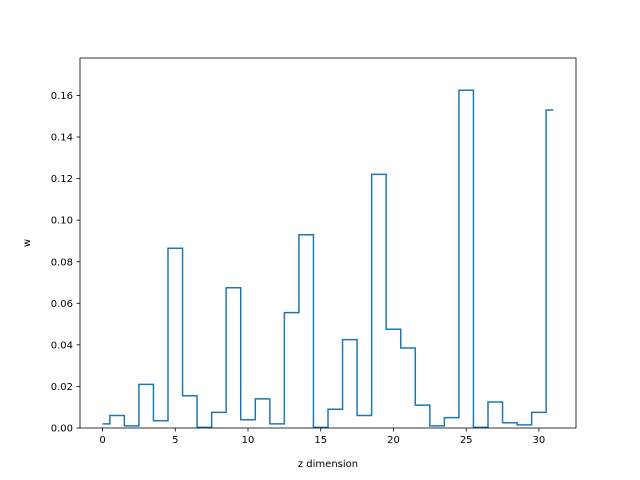 The height and width of the screenshot is (480, 640). I want to click on y-axis-ticks: 0.00 0.02 0.04 0.06 0.08 0.10 0.12 0.14 0.16, so click(65, 263).